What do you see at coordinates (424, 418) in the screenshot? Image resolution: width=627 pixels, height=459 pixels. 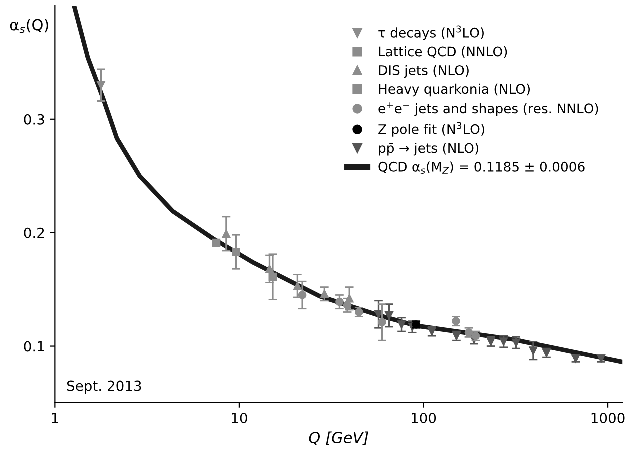 I see `x-tick-label: 100` at bounding box center [424, 418].